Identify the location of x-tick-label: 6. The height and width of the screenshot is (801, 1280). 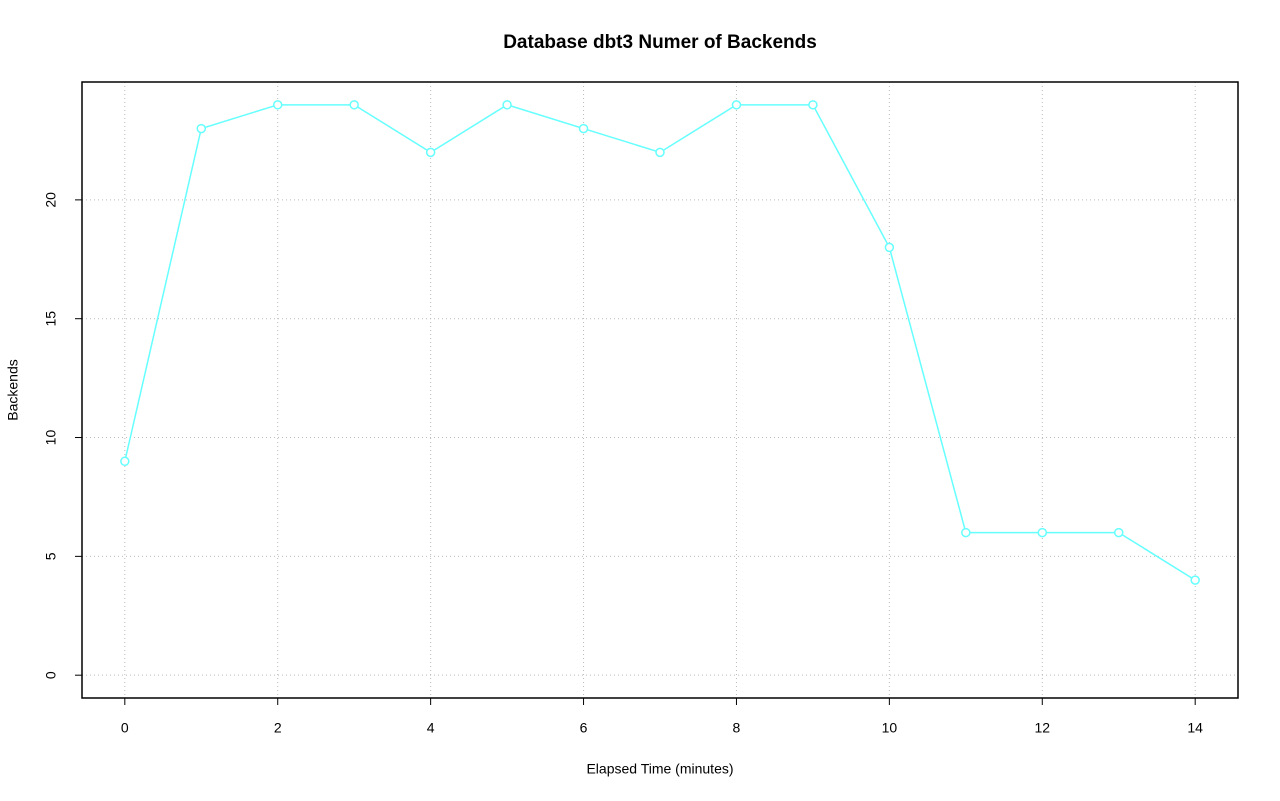
(584, 728).